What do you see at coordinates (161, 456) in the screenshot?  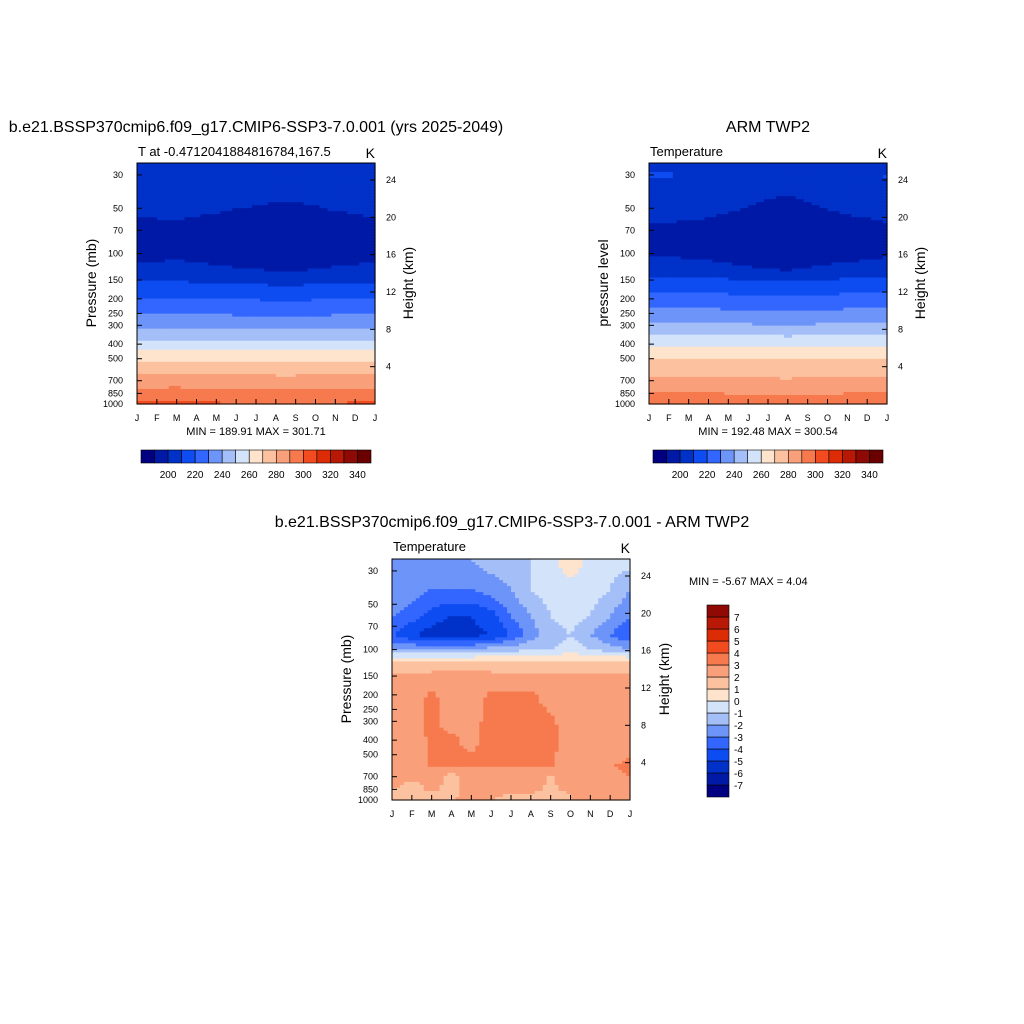 I see `colorbar-swatch` at bounding box center [161, 456].